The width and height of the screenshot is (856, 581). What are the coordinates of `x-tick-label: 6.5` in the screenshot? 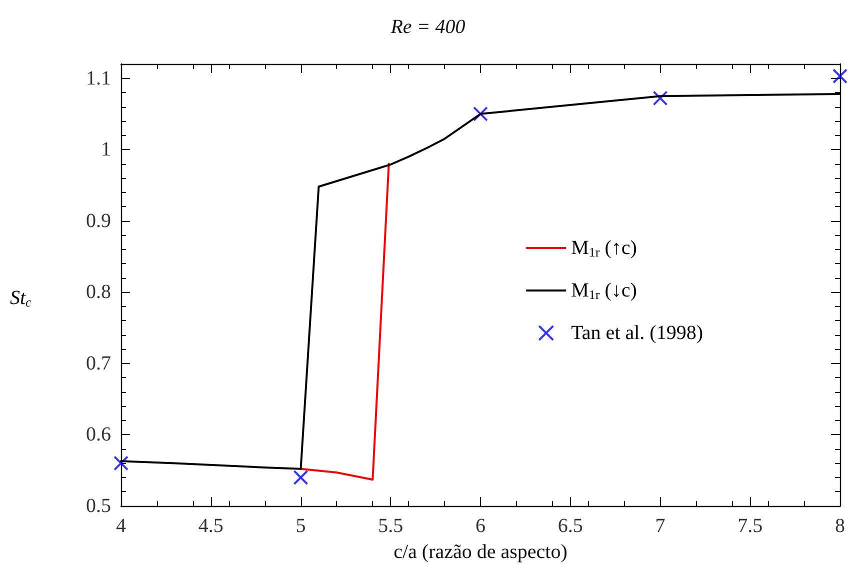 It's located at (570, 526).